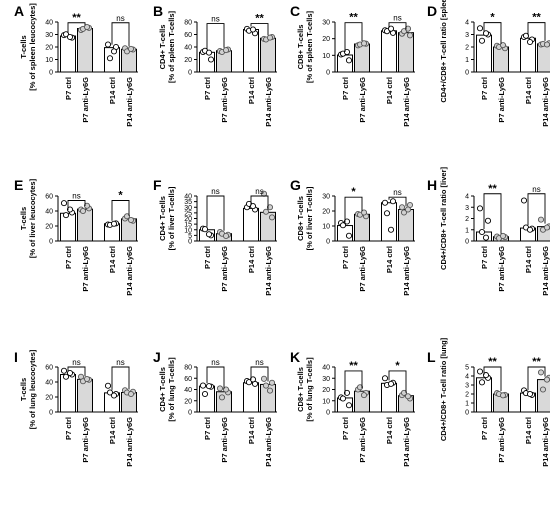  I want to click on y-tick-label: 2, so click(467, 219).